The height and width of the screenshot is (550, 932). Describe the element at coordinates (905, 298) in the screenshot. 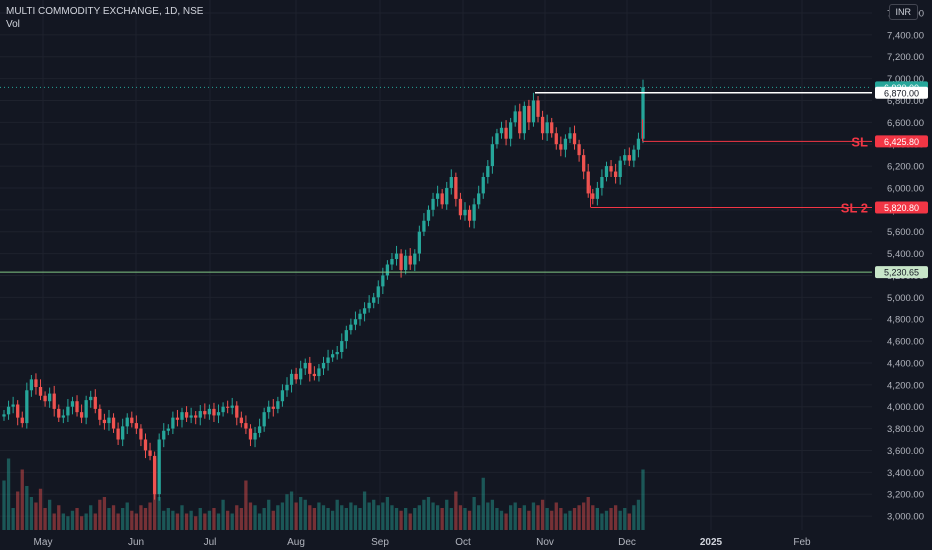

I see `y-tick-label: 5,000.00` at that location.